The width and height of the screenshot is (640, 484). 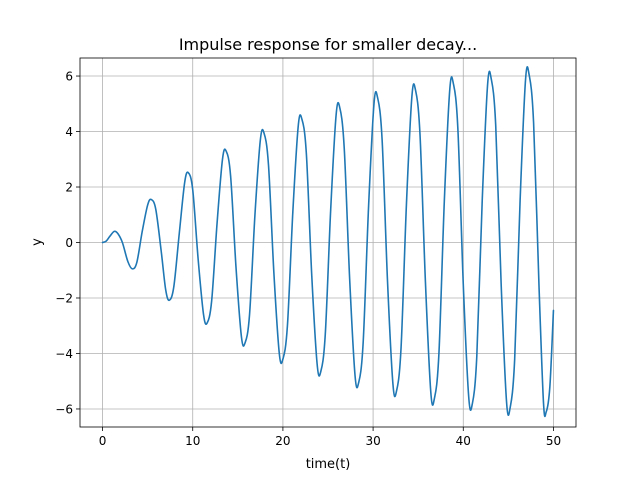 What do you see at coordinates (69, 243) in the screenshot?
I see `y-tick-label: 0` at bounding box center [69, 243].